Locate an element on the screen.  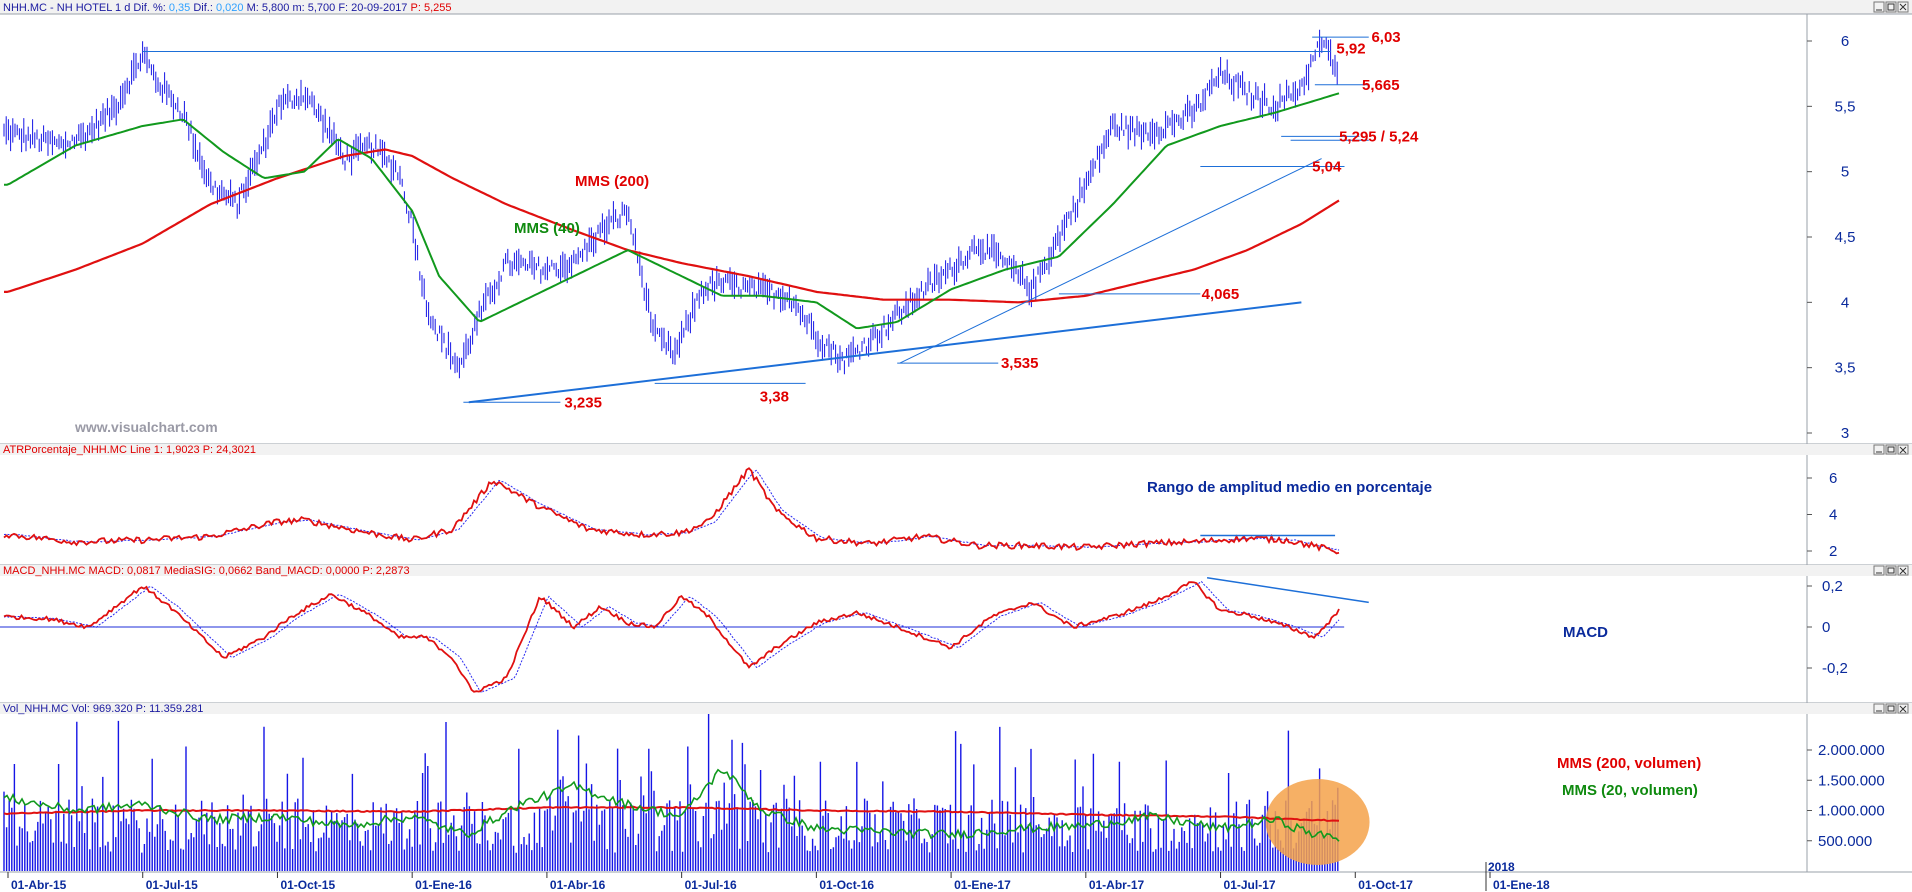
volume-highlight is located at coordinates (1317, 822).